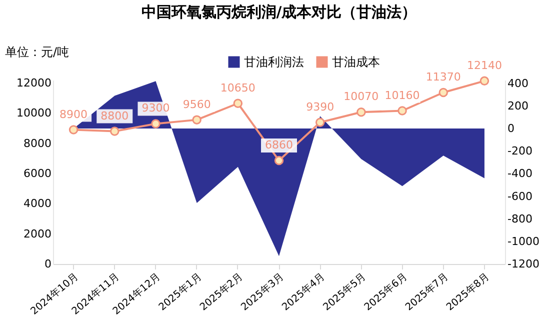  Describe the element at coordinates (274, 62) in the screenshot. I see `legend-label: 甘油利润法` at that location.